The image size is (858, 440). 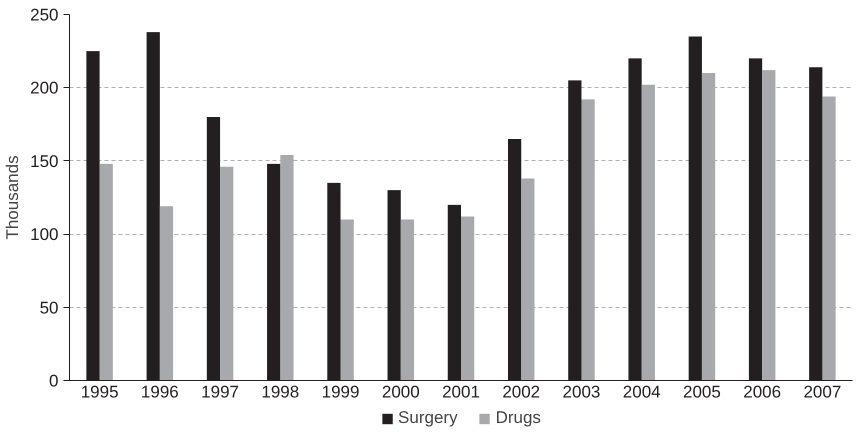 What do you see at coordinates (280, 392) in the screenshot?
I see `x-tick-label: 1998` at bounding box center [280, 392].